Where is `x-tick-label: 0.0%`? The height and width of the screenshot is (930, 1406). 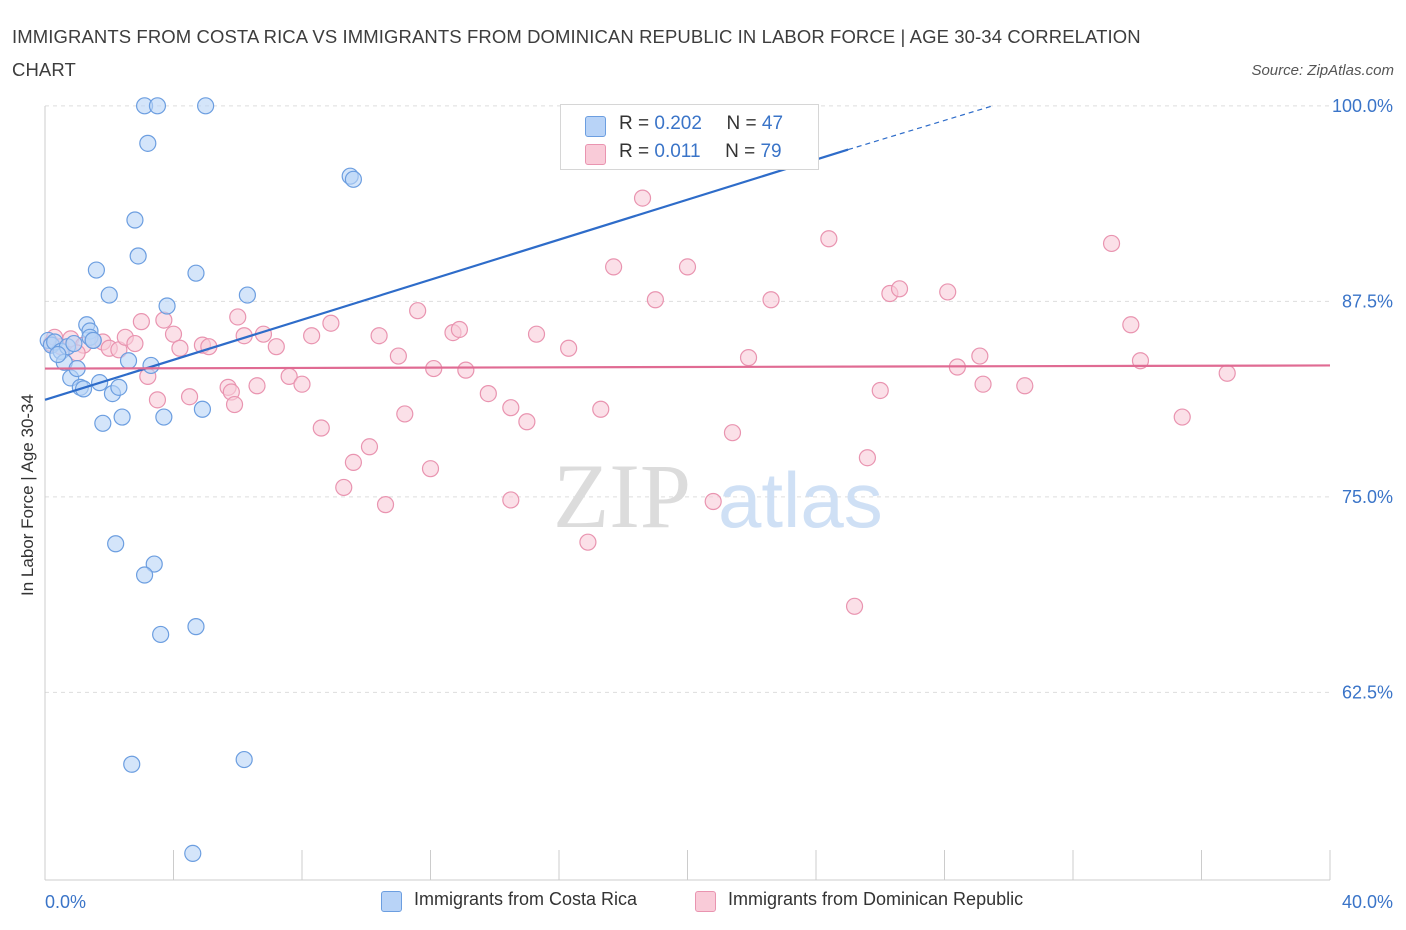 x-tick-label: 0.0% is located at coordinates (65, 902).